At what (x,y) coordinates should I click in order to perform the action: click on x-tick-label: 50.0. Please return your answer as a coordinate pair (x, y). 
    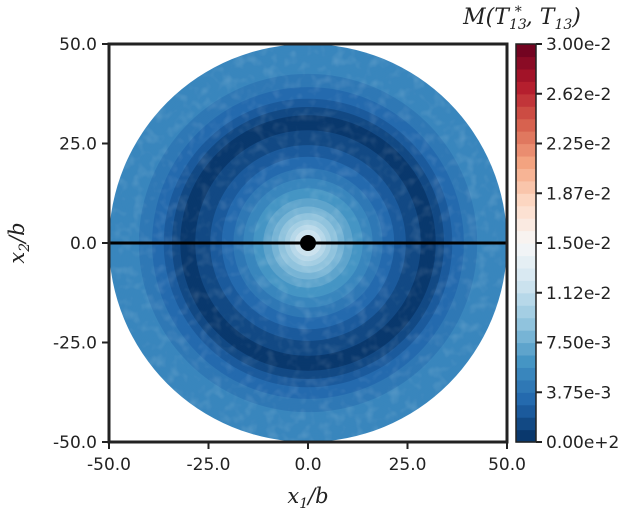
    Looking at the image, I should click on (507, 465).